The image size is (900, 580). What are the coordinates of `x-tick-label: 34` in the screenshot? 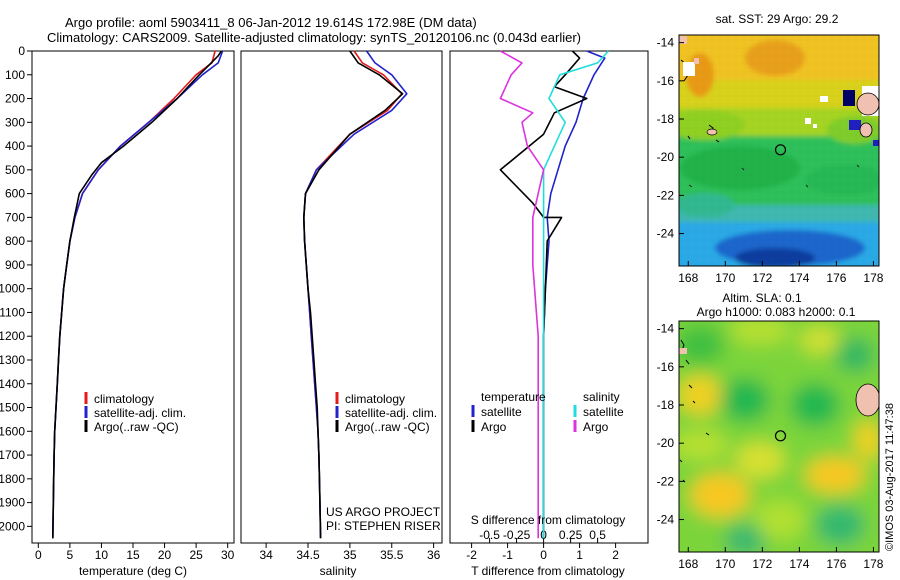 It's located at (266, 555).